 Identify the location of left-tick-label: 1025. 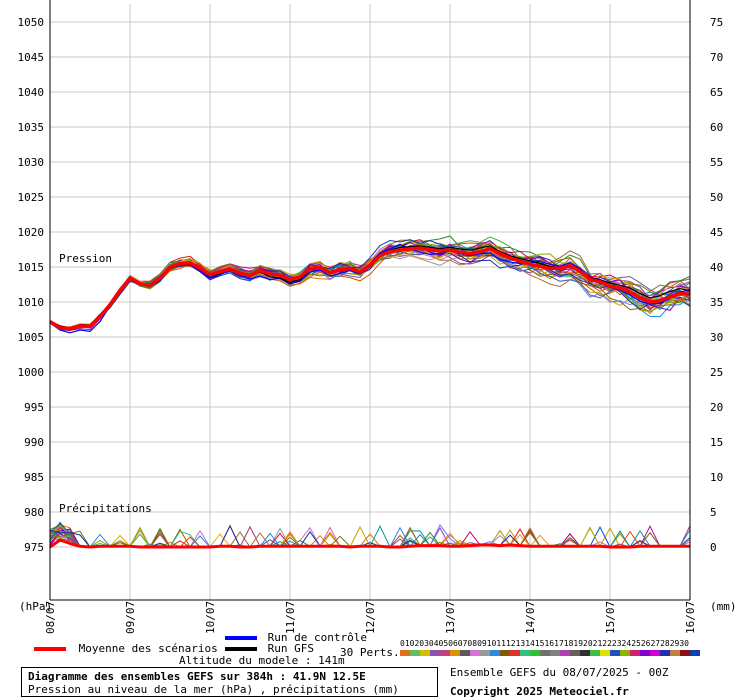
(31, 197).